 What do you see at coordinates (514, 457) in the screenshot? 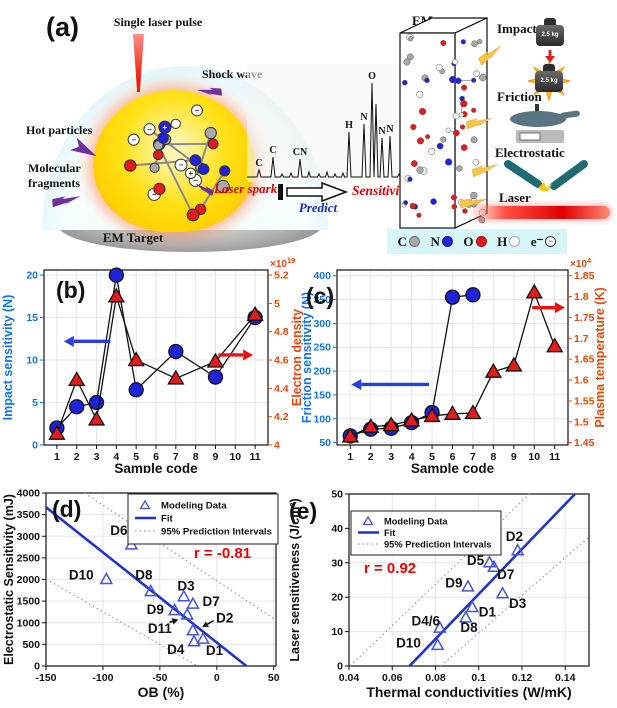
I see `svg-text: 9` at bounding box center [514, 457].